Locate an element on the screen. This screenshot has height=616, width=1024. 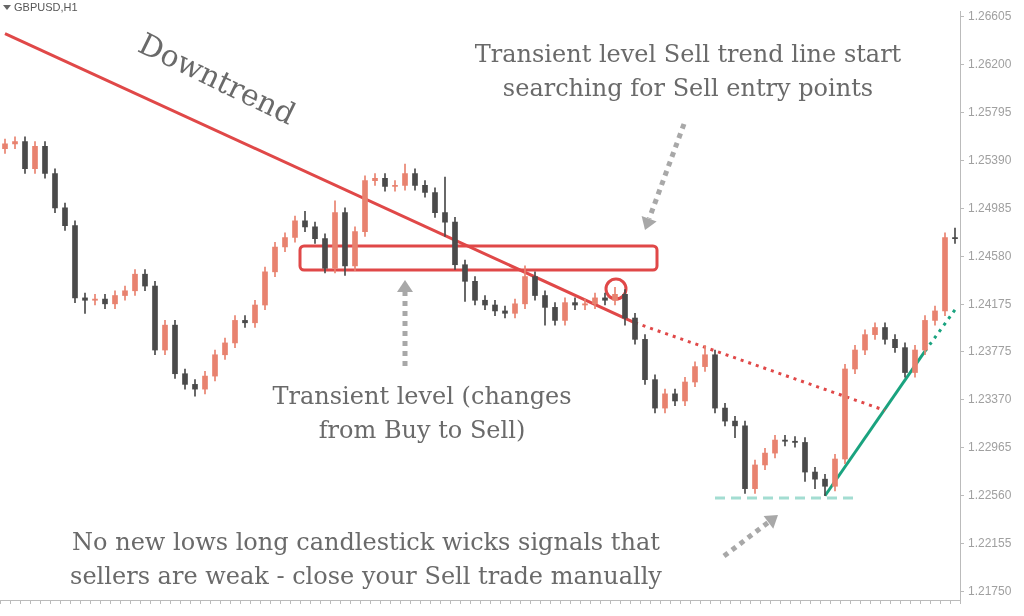
annotation: Transient level Sell trend line start searching for Sell entry points is located at coordinates (688, 71).